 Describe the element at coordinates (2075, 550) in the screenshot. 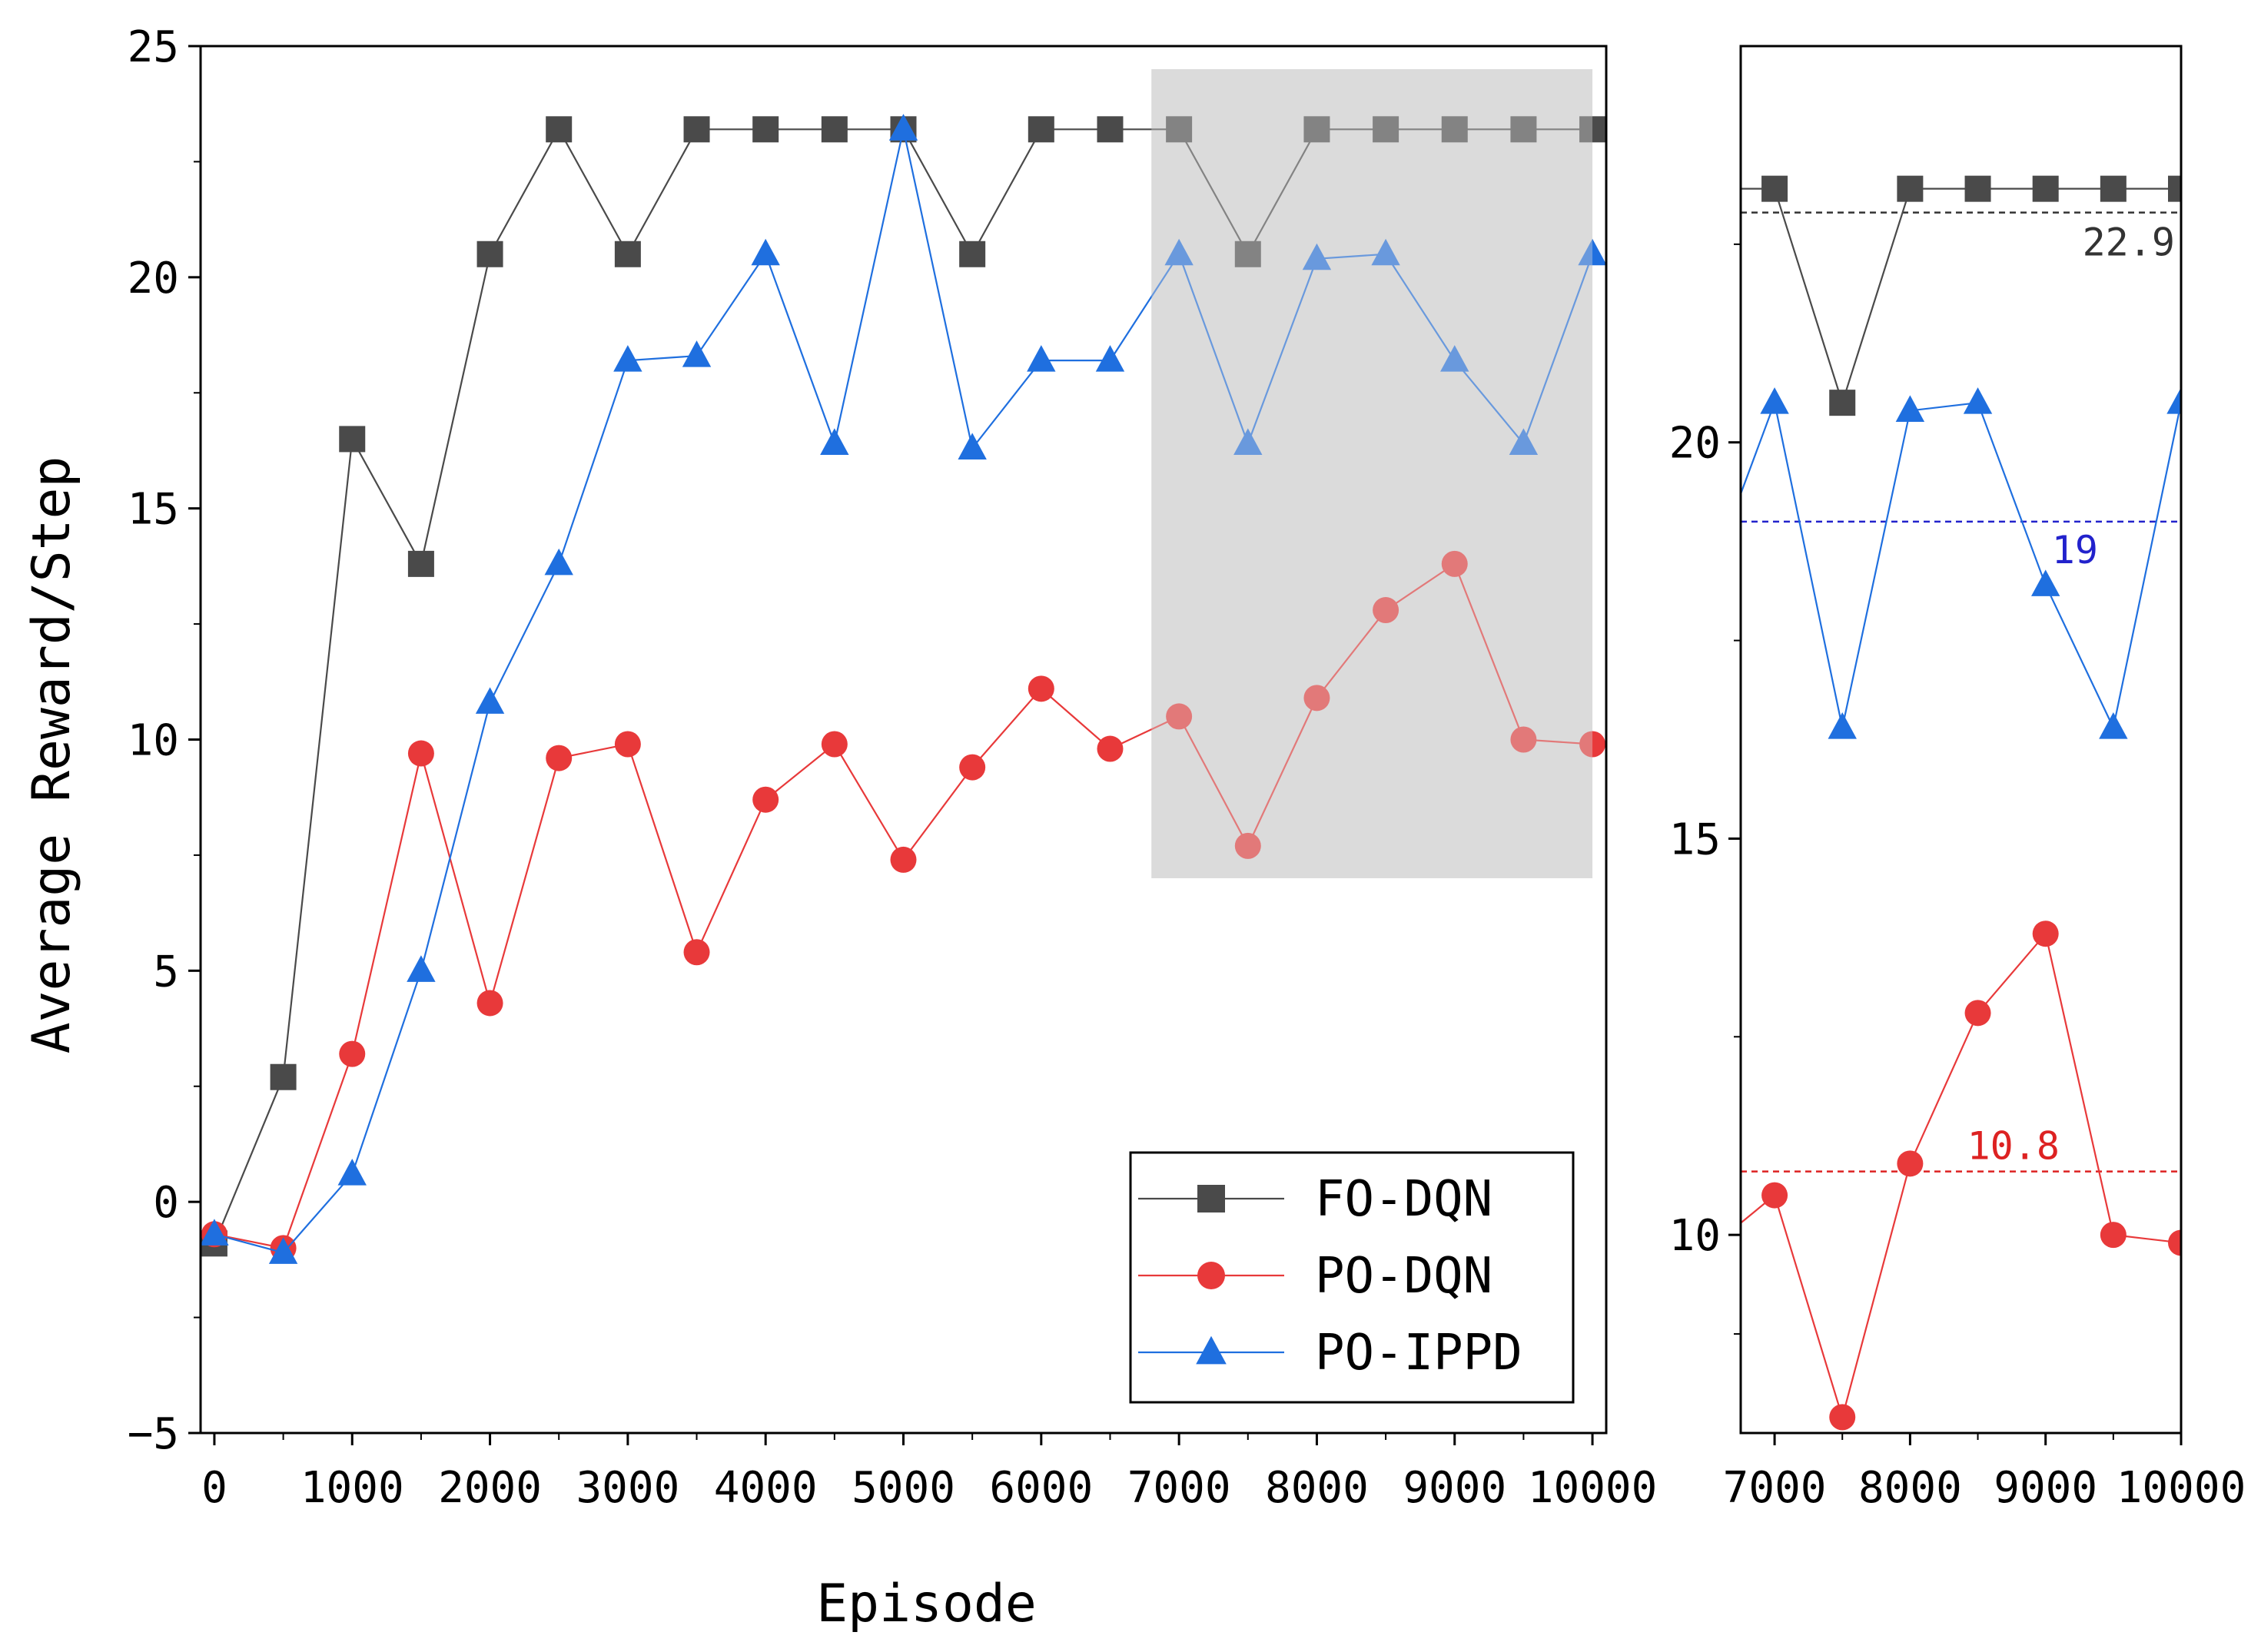

I see `reference-label-po-ippd: 19` at that location.